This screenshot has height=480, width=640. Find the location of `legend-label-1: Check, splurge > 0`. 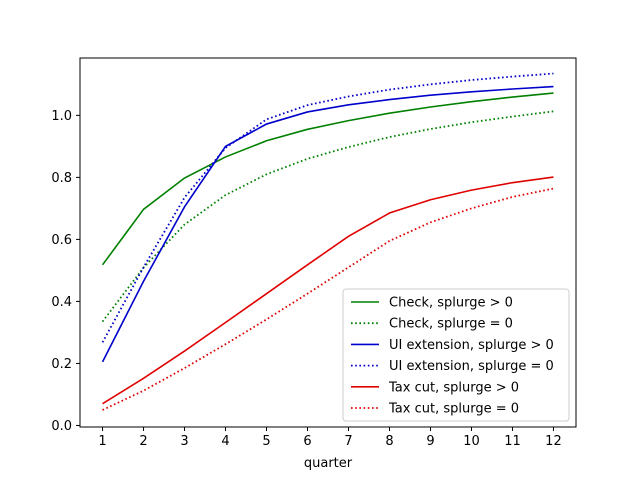

legend-label-1: Check, splurge > 0 is located at coordinates (451, 303).